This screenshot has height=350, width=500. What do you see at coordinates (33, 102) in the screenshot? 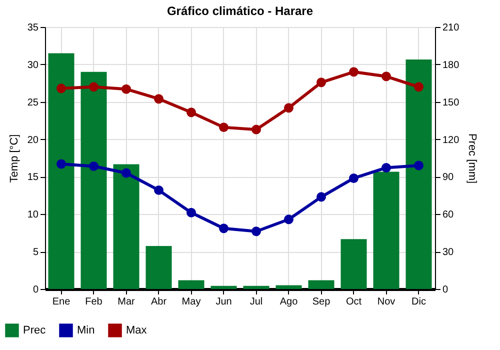
I see `y-tick-label: 25` at bounding box center [33, 102].